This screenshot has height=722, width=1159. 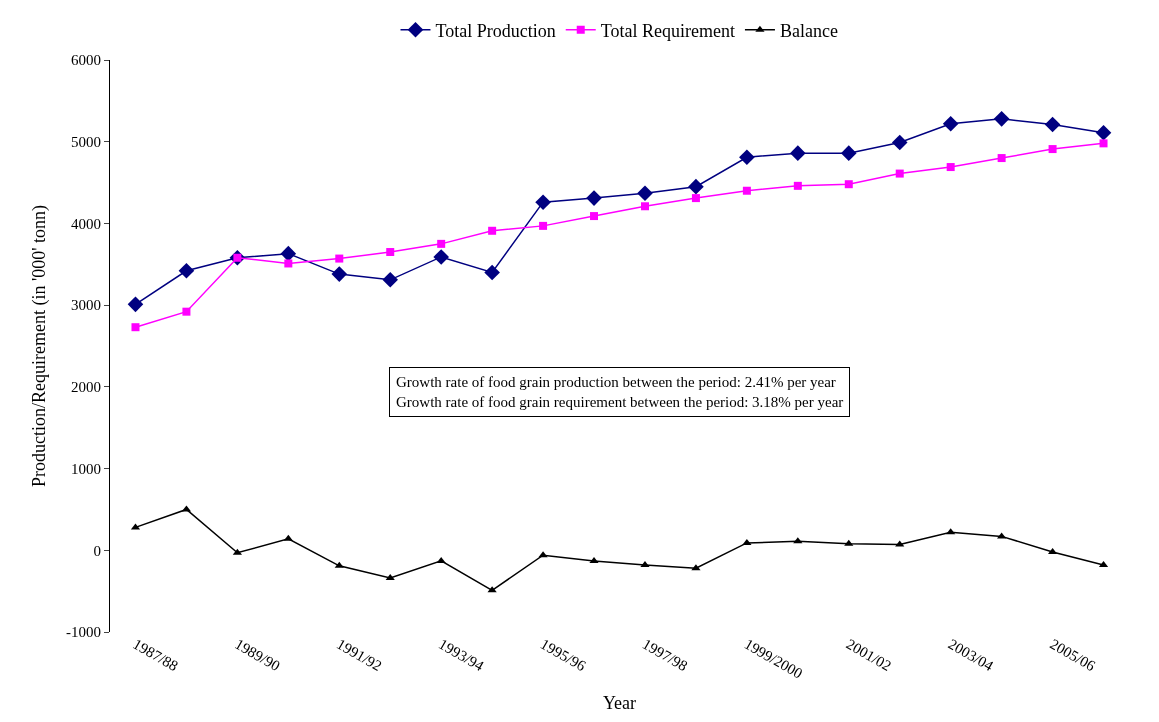 What do you see at coordinates (97, 550) in the screenshot?
I see `y-tick-label: 0` at bounding box center [97, 550].